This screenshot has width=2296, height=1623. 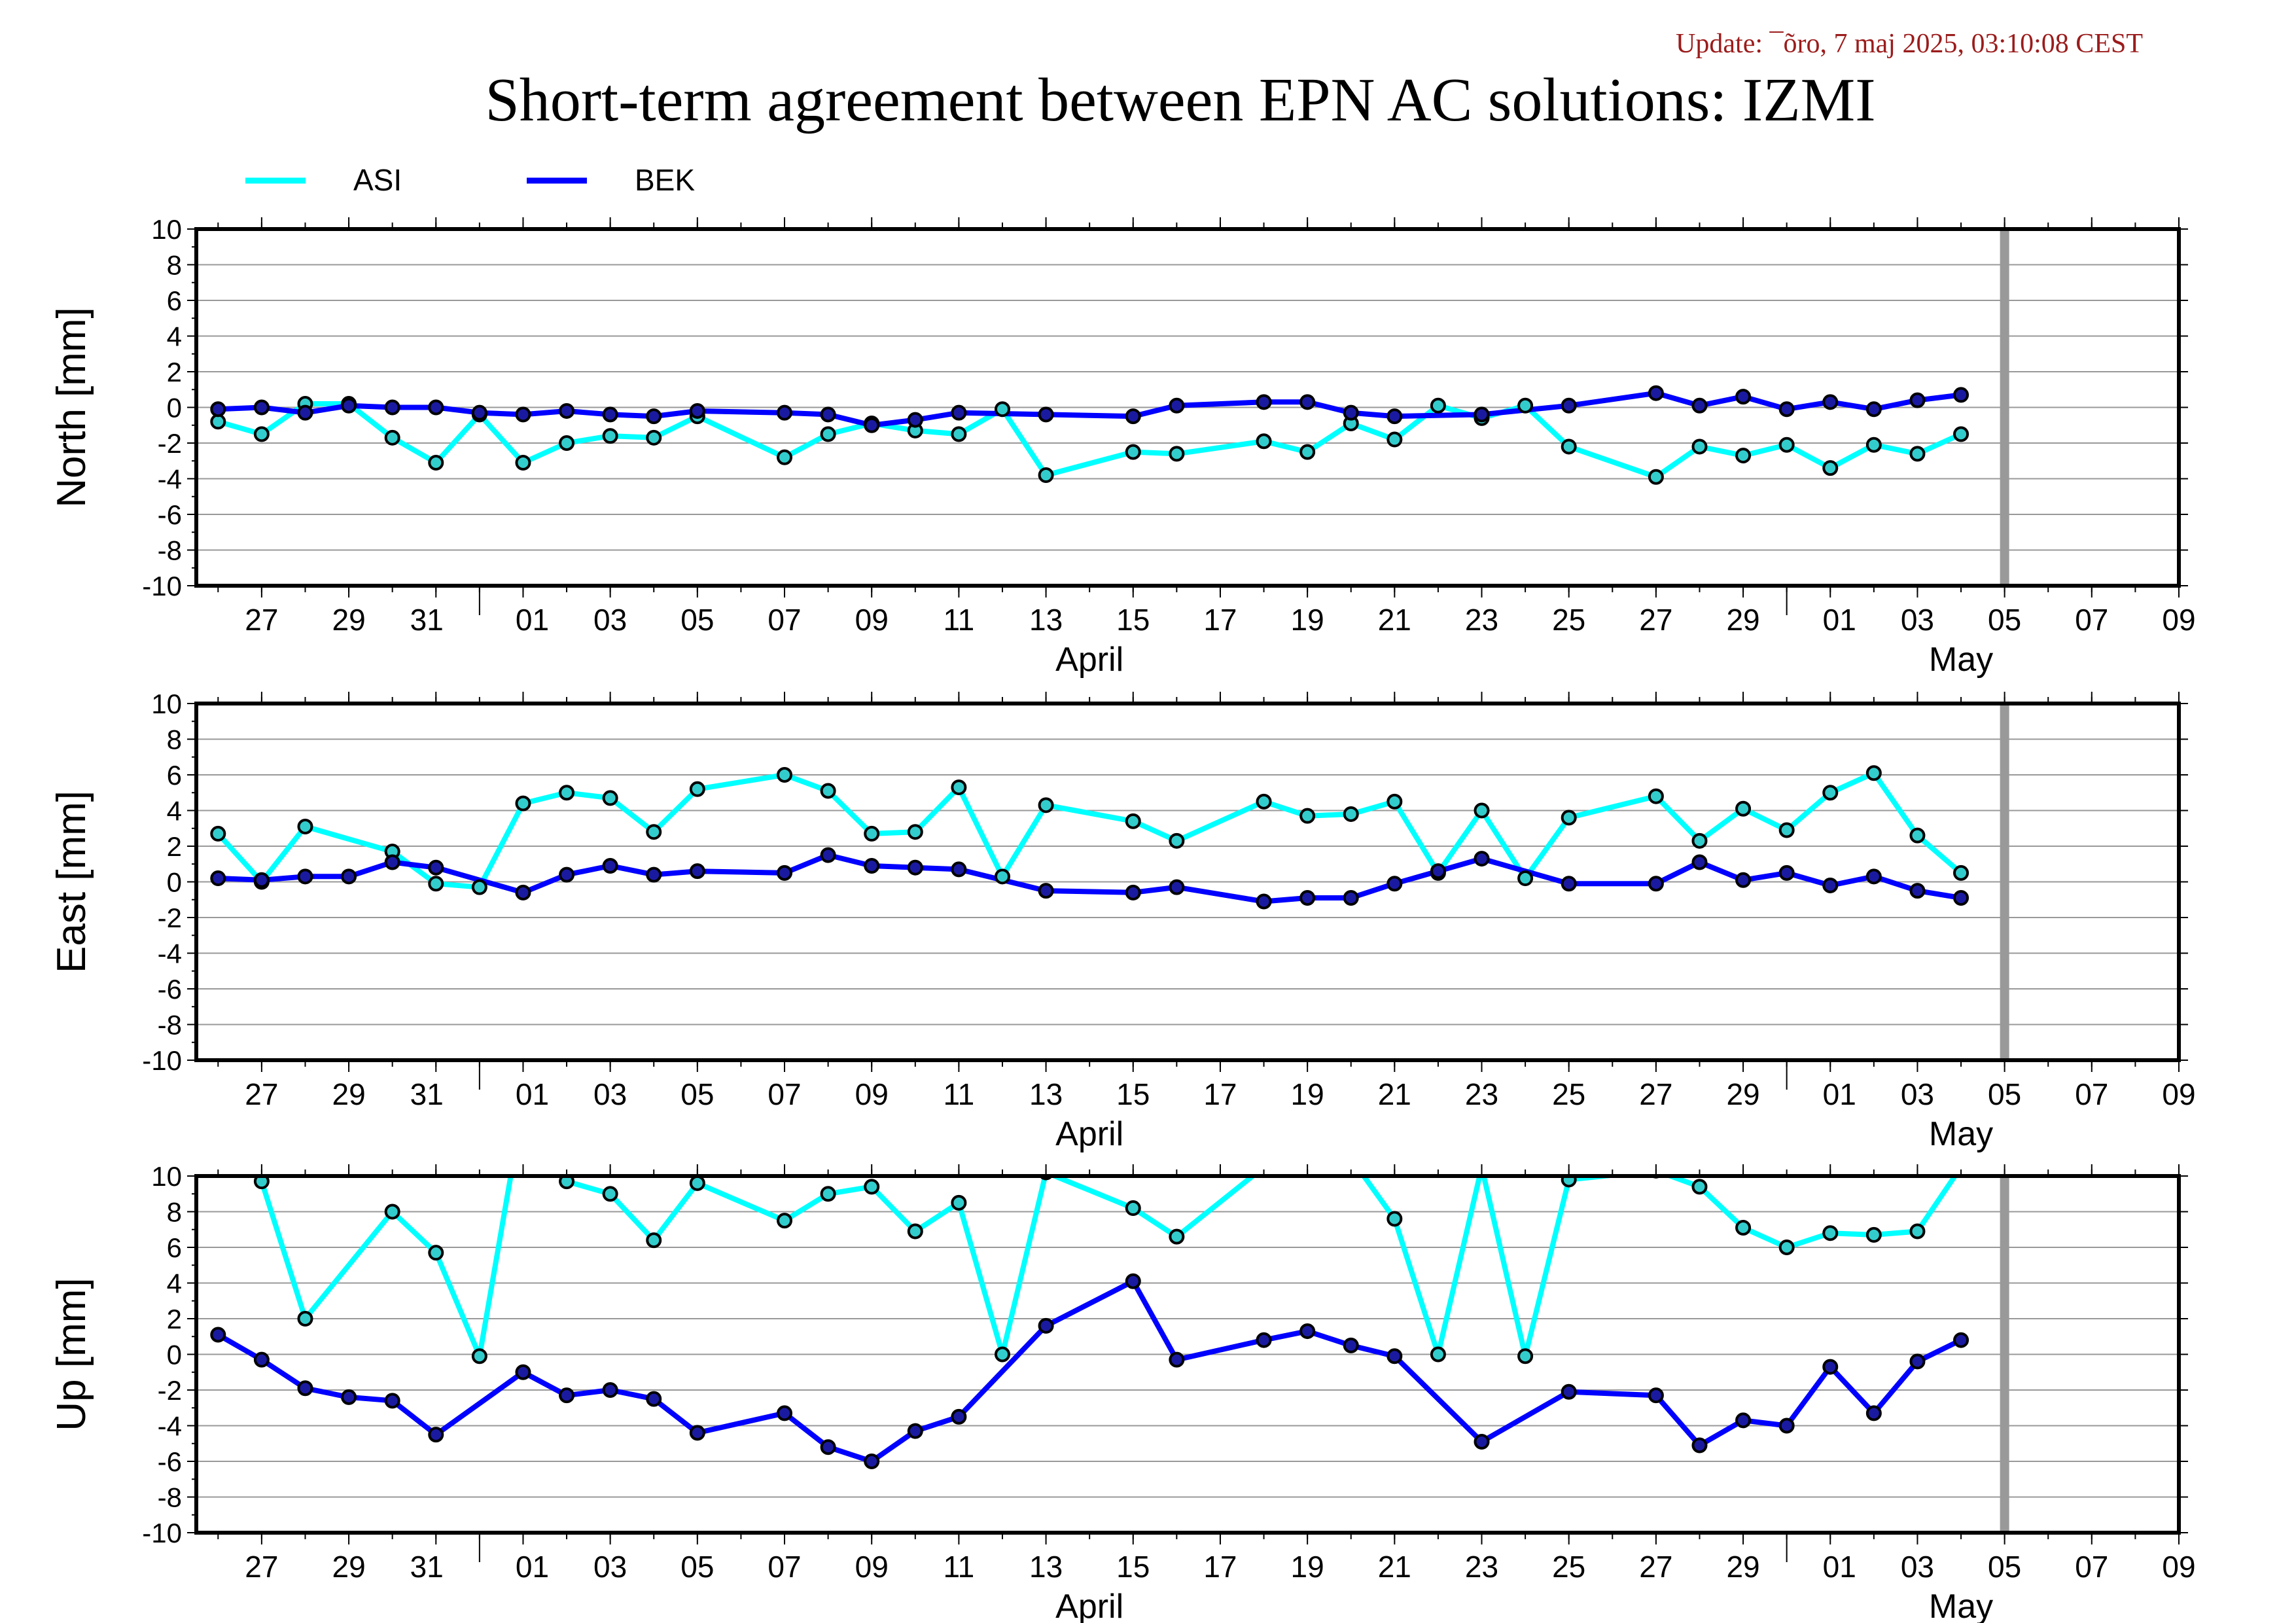 I want to click on x-tick-label: 17, so click(x=1220, y=1094).